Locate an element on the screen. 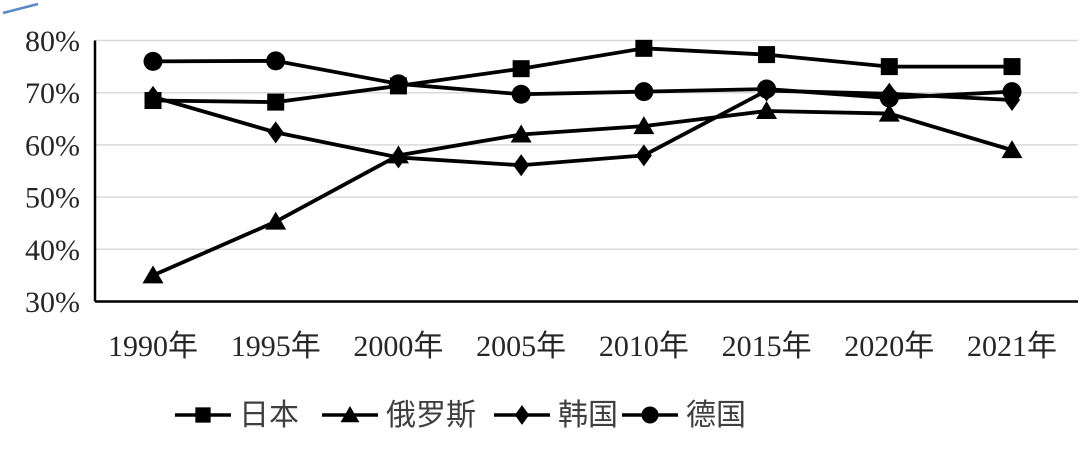  y-tick-label-50: 50% is located at coordinates (52, 198).